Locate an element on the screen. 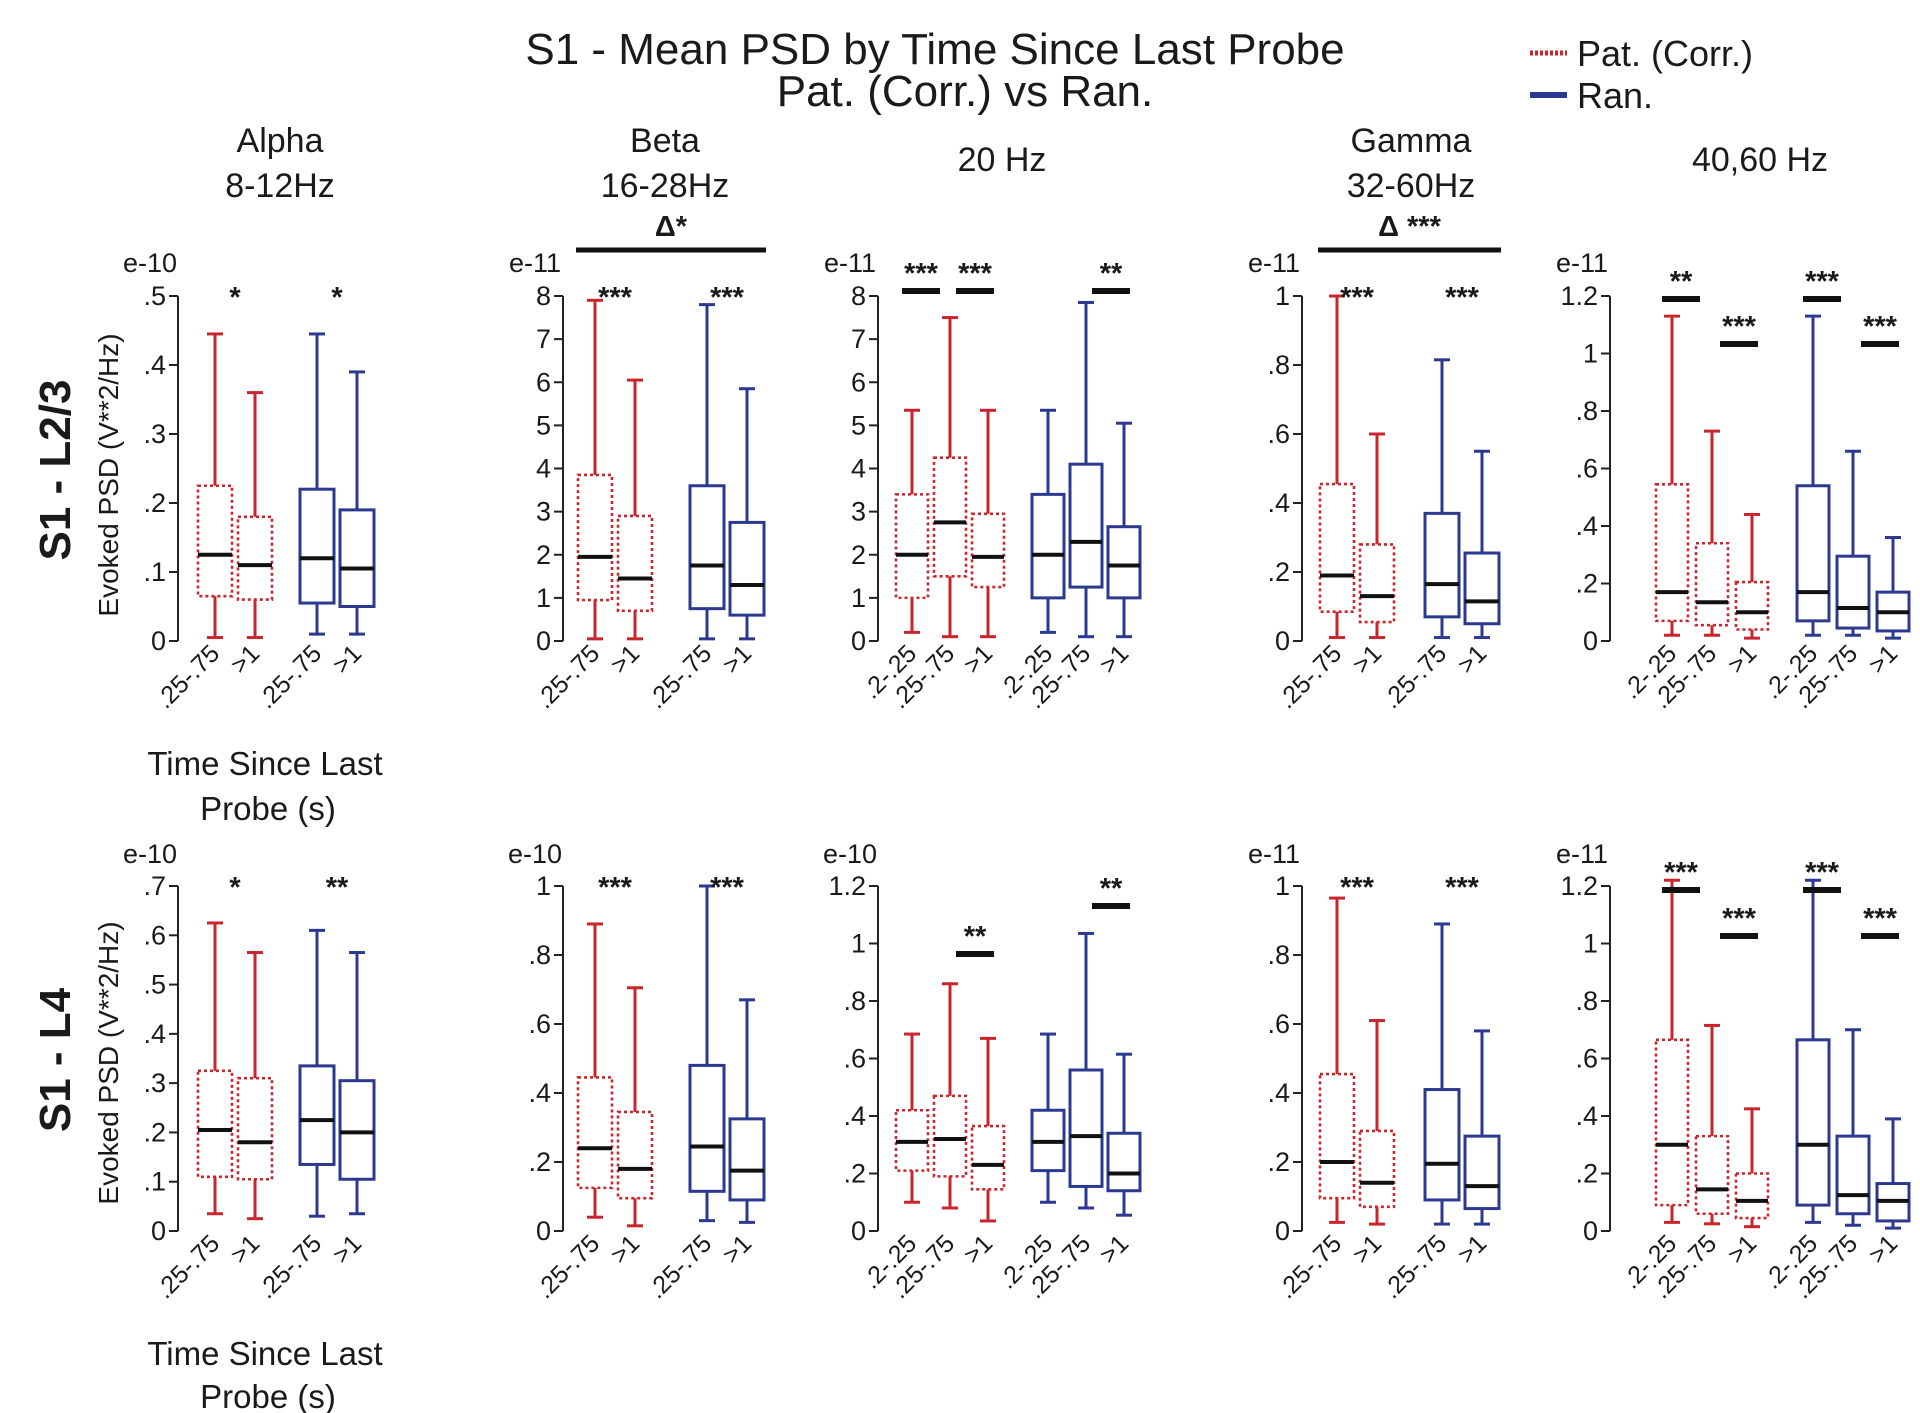 The width and height of the screenshot is (1920, 1413). panel-title-beta-line1: Beta is located at coordinates (665, 141).